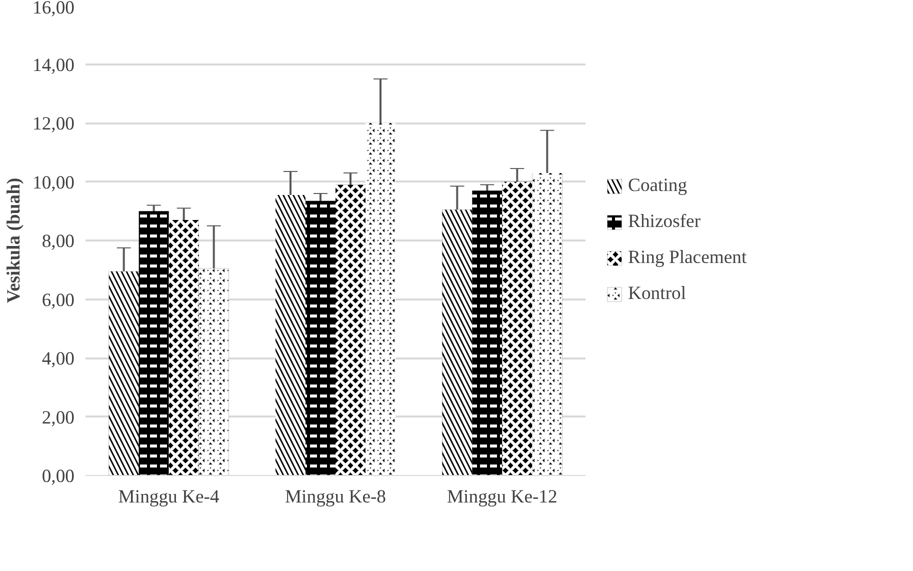  Describe the element at coordinates (53, 65) in the screenshot. I see `y-tick-label: 14,00` at that location.